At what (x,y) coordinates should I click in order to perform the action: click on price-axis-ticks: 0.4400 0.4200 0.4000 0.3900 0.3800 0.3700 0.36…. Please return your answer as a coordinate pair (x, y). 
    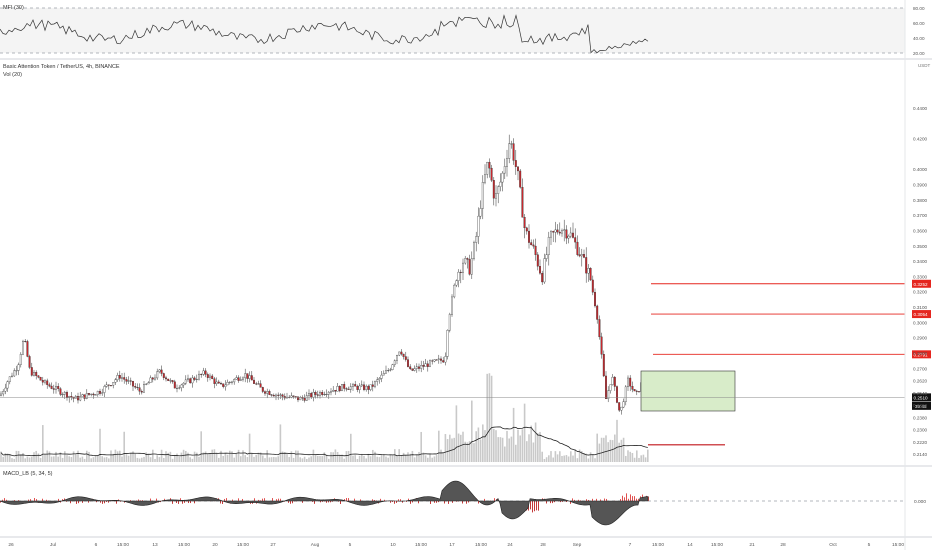
    Looking at the image, I should click on (920, 281).